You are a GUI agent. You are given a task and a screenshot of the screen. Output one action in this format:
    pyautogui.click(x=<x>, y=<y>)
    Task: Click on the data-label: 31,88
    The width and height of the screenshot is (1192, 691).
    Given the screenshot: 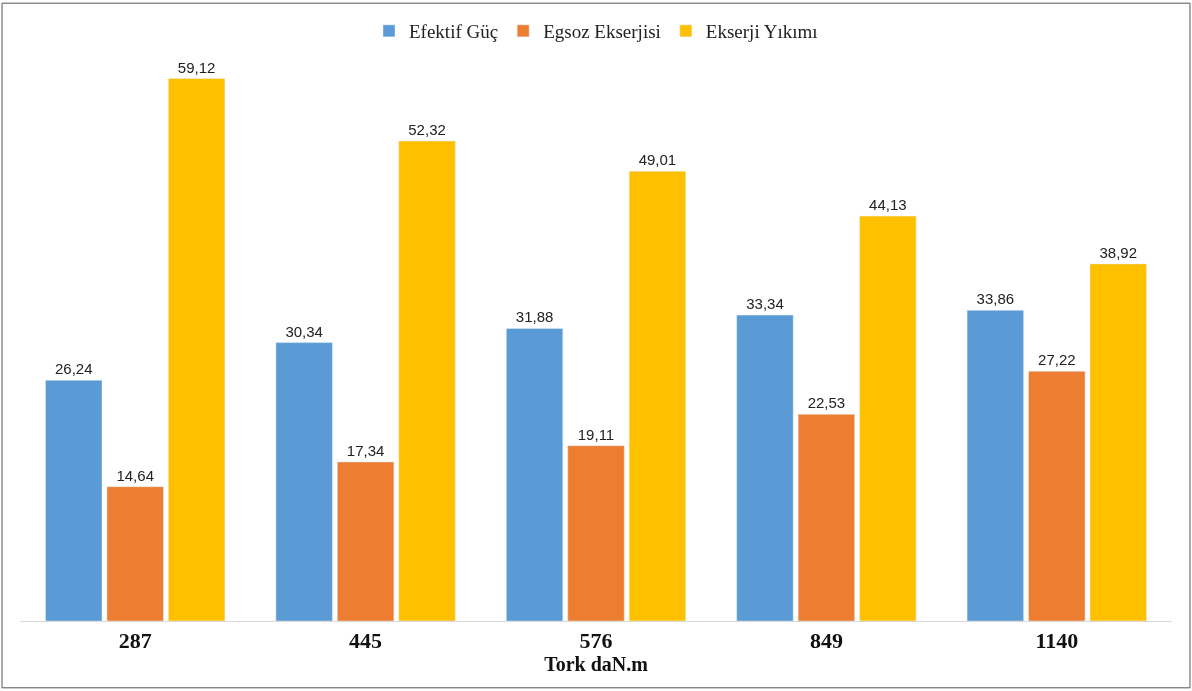 What is the action you would take?
    pyautogui.click(x=534, y=317)
    